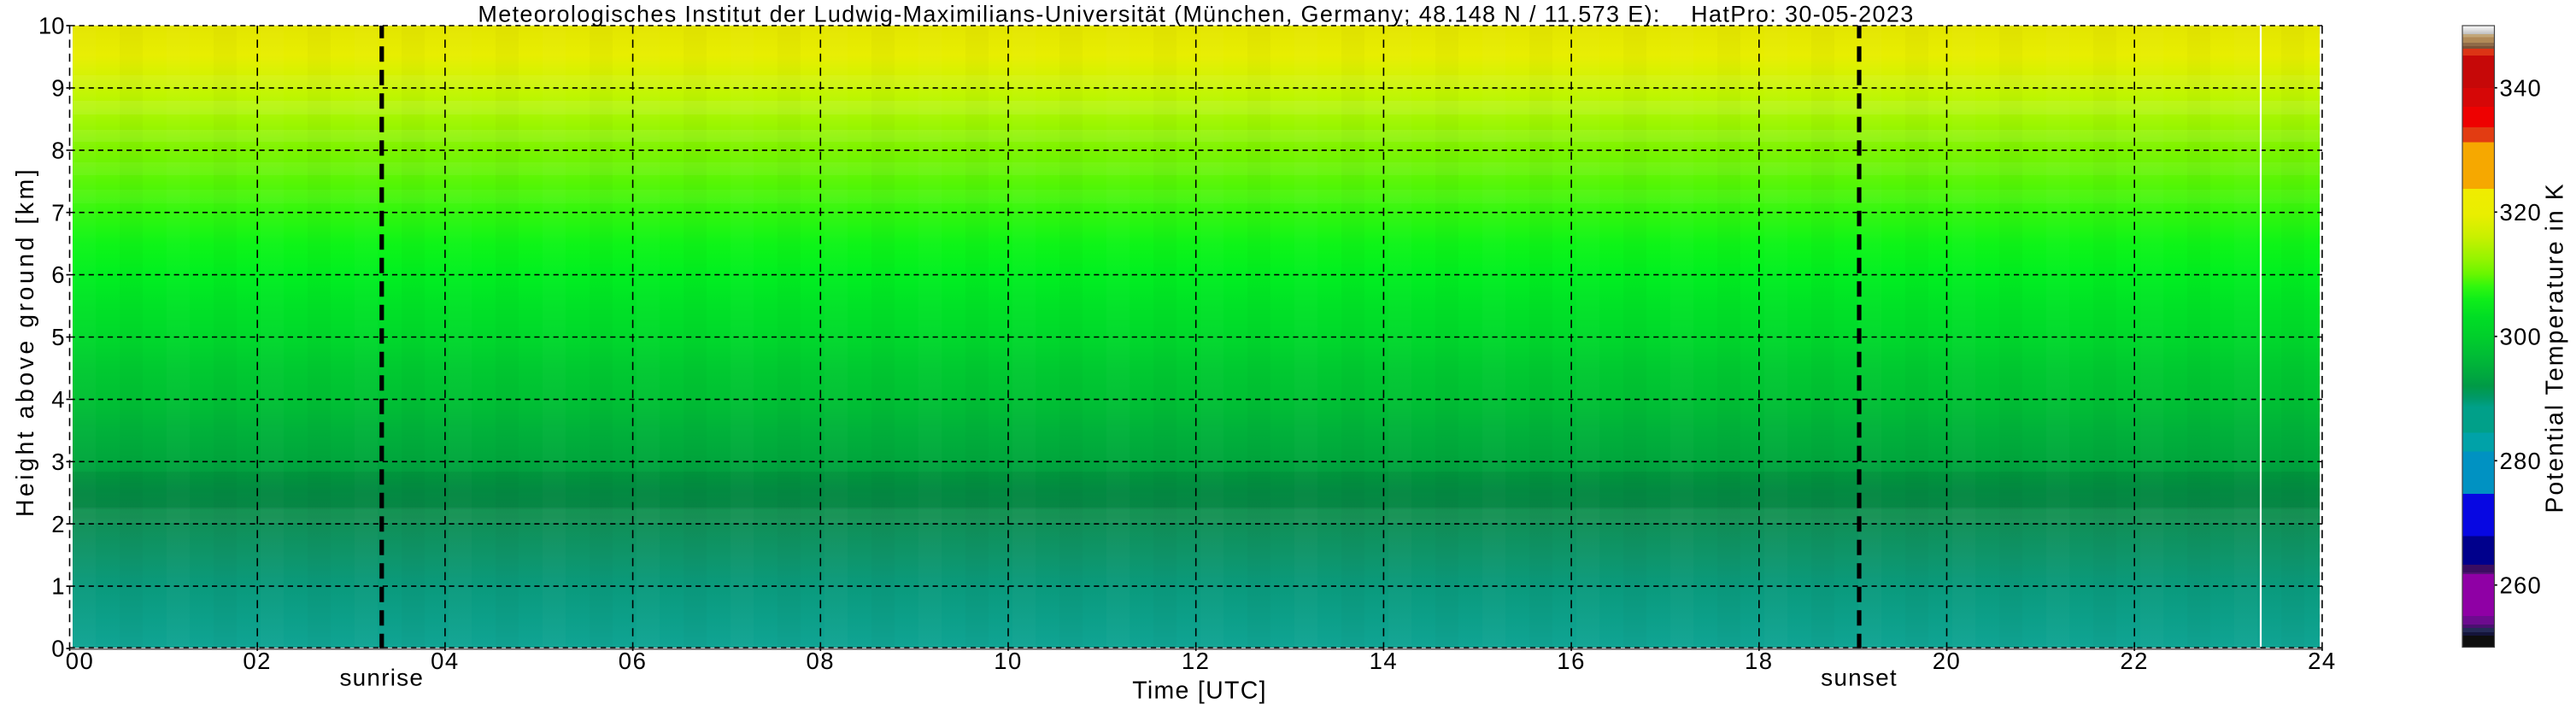 Image resolution: width=2576 pixels, height=704 pixels. What do you see at coordinates (2555, 347) in the screenshot?
I see `svg-text: Potential Temperature in K` at bounding box center [2555, 347].